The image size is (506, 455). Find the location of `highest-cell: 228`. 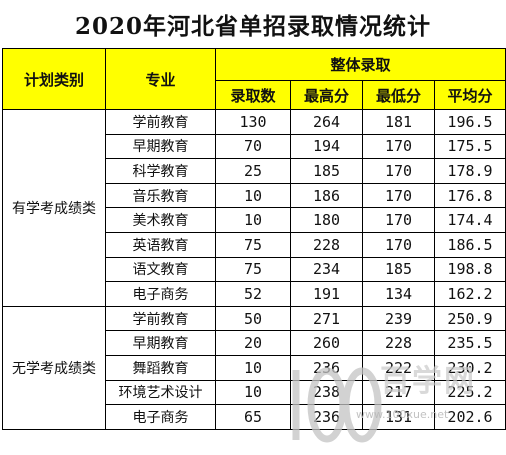

highest-cell: 228 is located at coordinates (326, 244).